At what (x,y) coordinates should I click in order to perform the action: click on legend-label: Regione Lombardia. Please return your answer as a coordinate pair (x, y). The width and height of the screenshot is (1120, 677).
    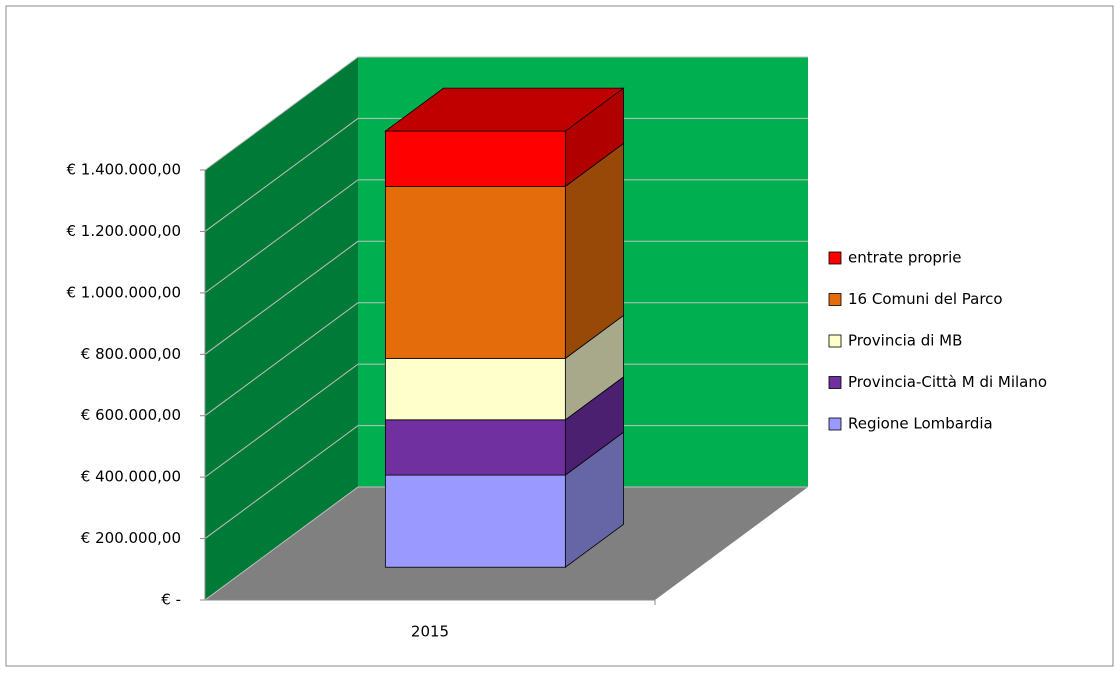
    Looking at the image, I should click on (920, 424).